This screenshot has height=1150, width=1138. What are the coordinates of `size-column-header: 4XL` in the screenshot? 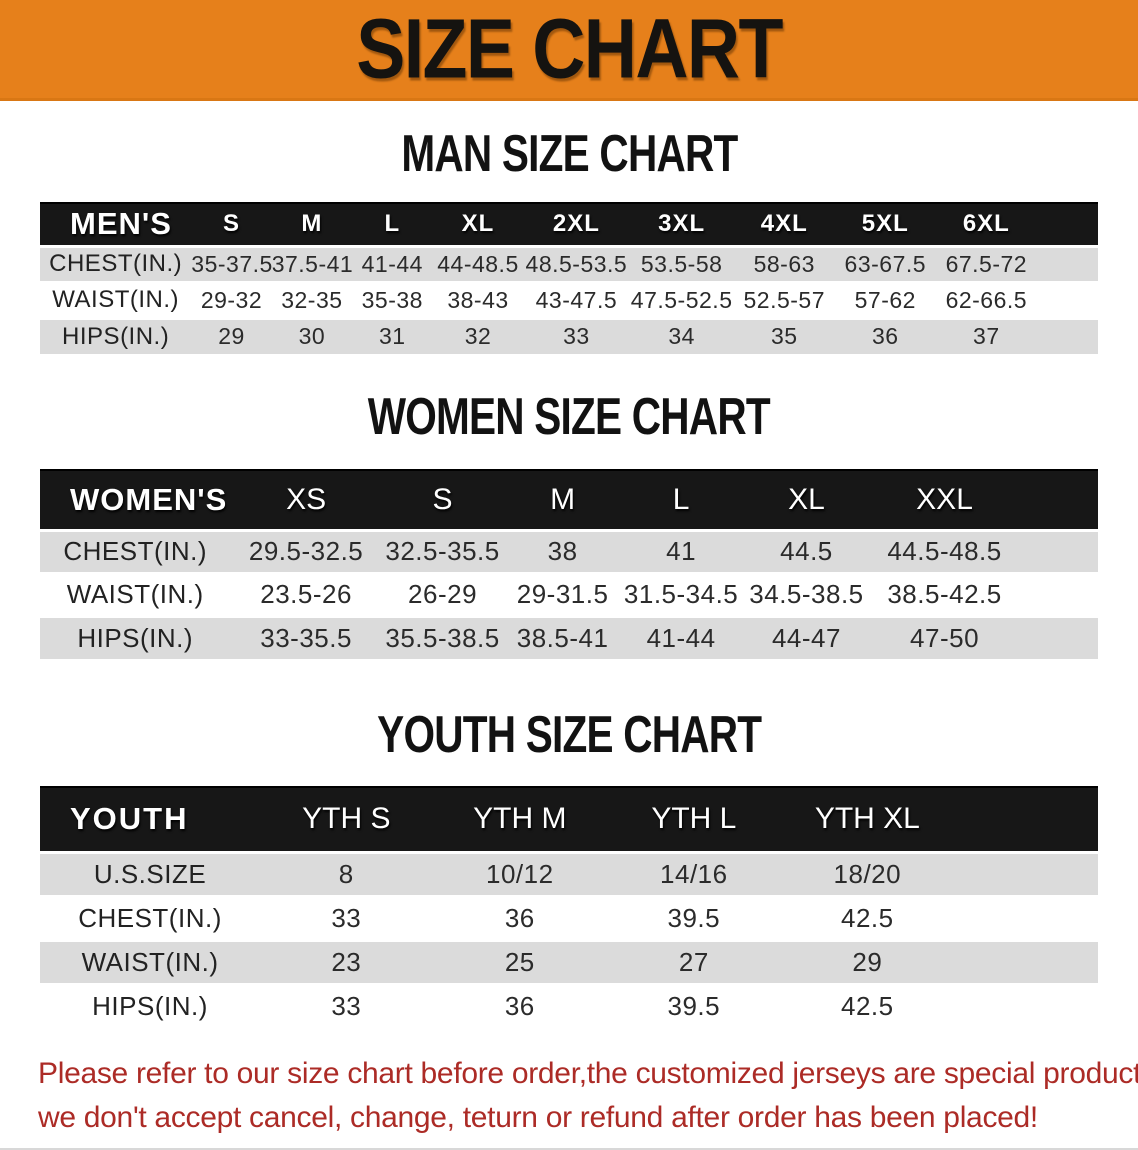 It's located at (784, 224).